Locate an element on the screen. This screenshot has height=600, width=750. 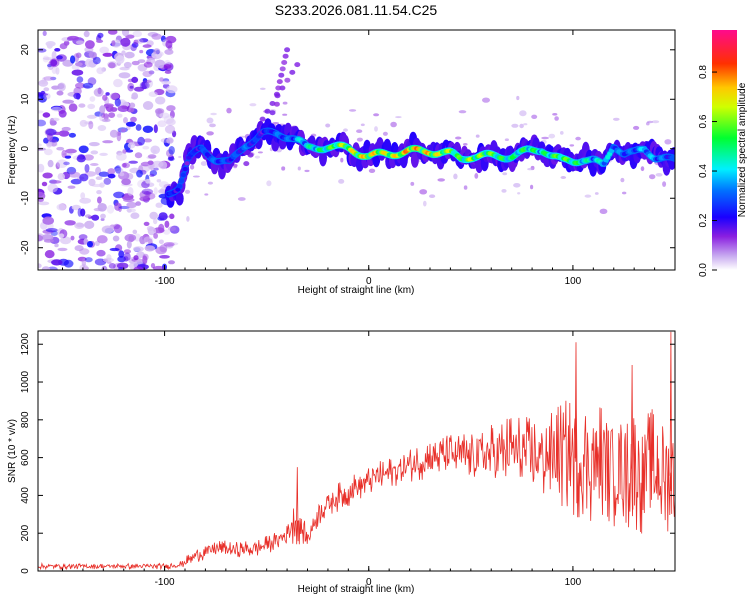
x-tick-label: 100 is located at coordinates (573, 582).